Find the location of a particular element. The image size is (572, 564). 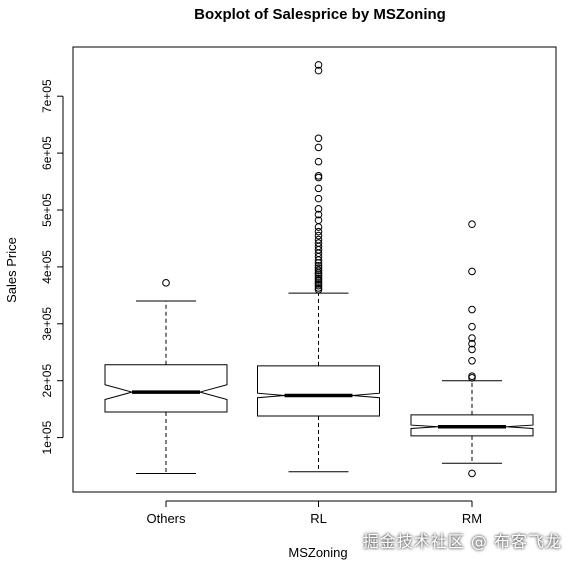

watermark: 掘金技术社区 @ 布客飞龙 is located at coordinates (462, 541).